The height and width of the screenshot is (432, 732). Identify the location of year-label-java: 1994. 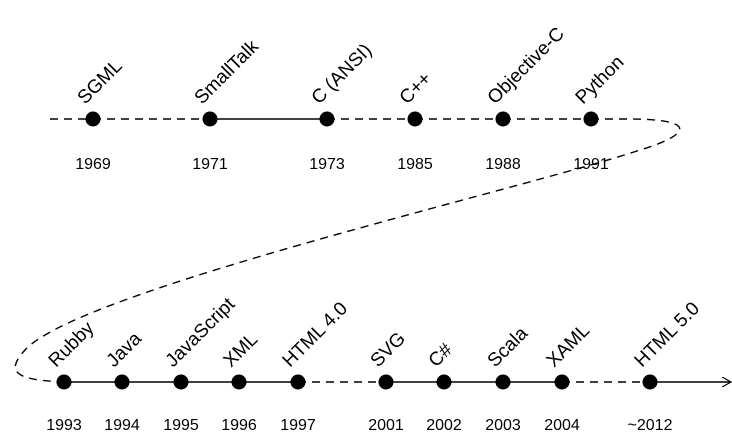
(122, 424).